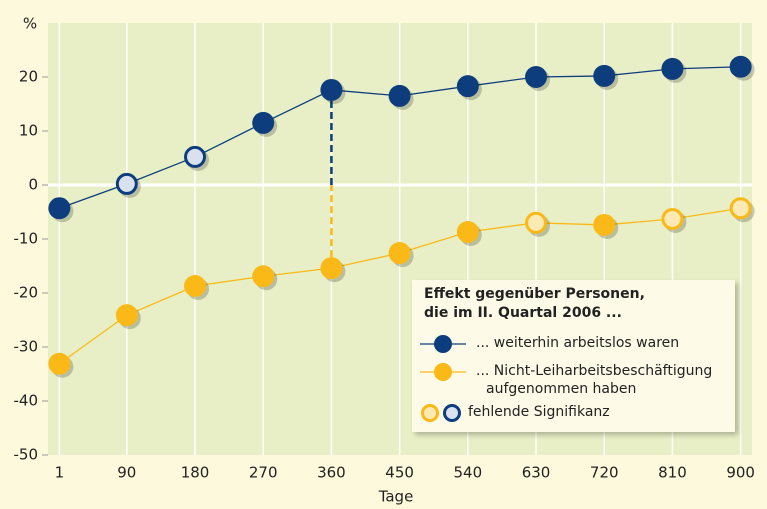 The height and width of the screenshot is (509, 767). I want to click on x-tick-label: 720, so click(604, 473).